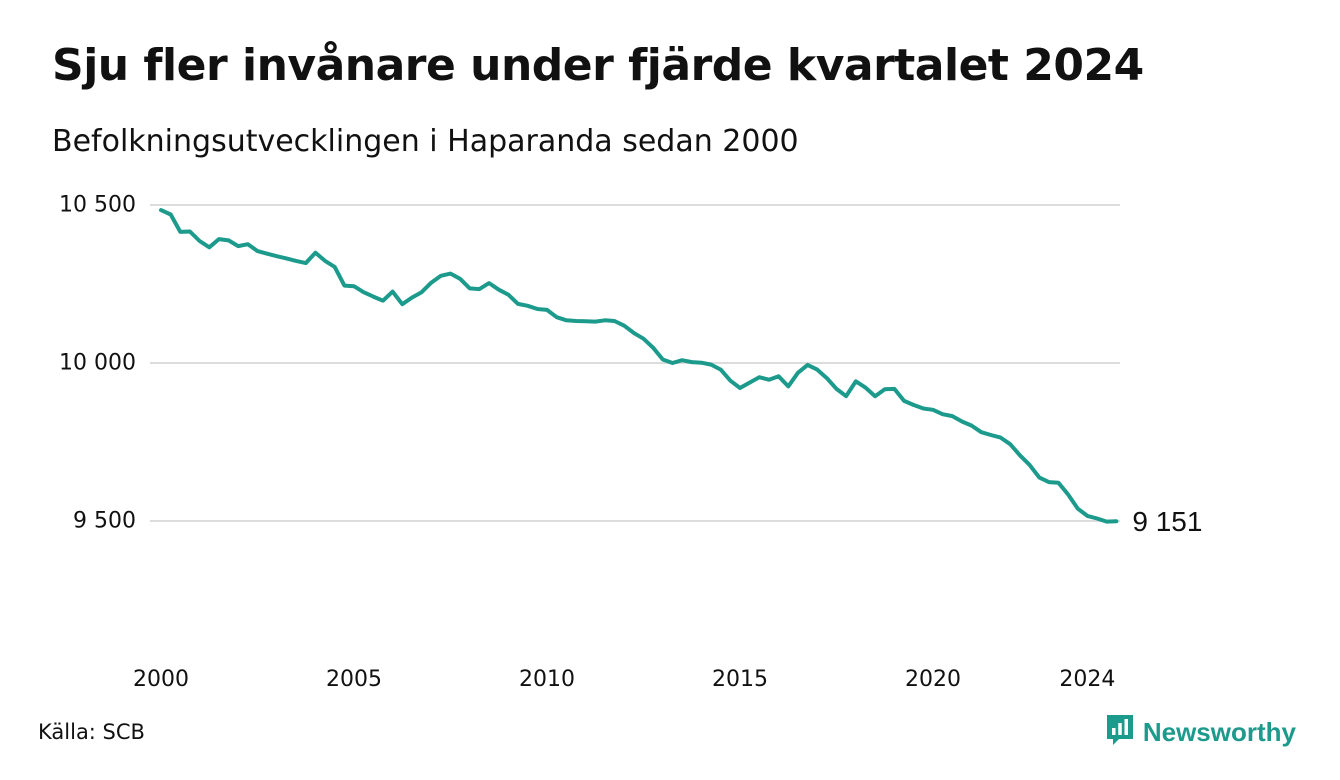 Image resolution: width=1340 pixels, height=780 pixels. What do you see at coordinates (97, 363) in the screenshot?
I see `y-tick-label: 10 000` at bounding box center [97, 363].